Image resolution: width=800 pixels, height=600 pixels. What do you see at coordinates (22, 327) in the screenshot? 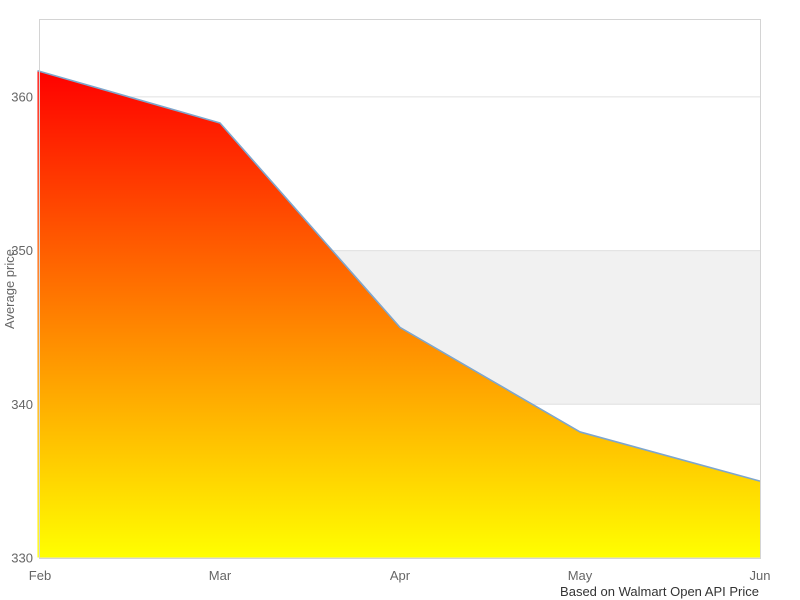
I see `y-axis-labels: 330 340 350 360` at bounding box center [22, 327].